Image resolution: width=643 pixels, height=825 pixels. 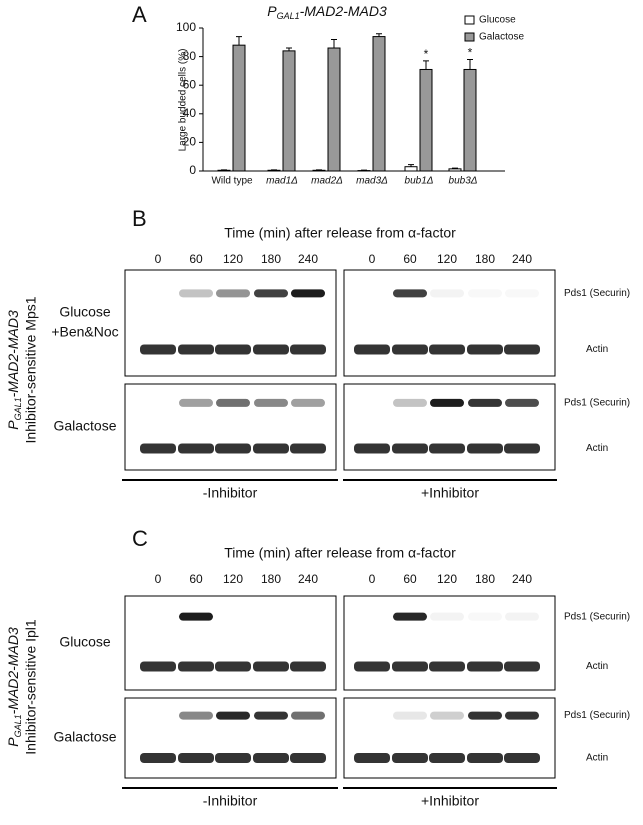 I want to click on condition-label: Glucose, so click(x=85, y=312).